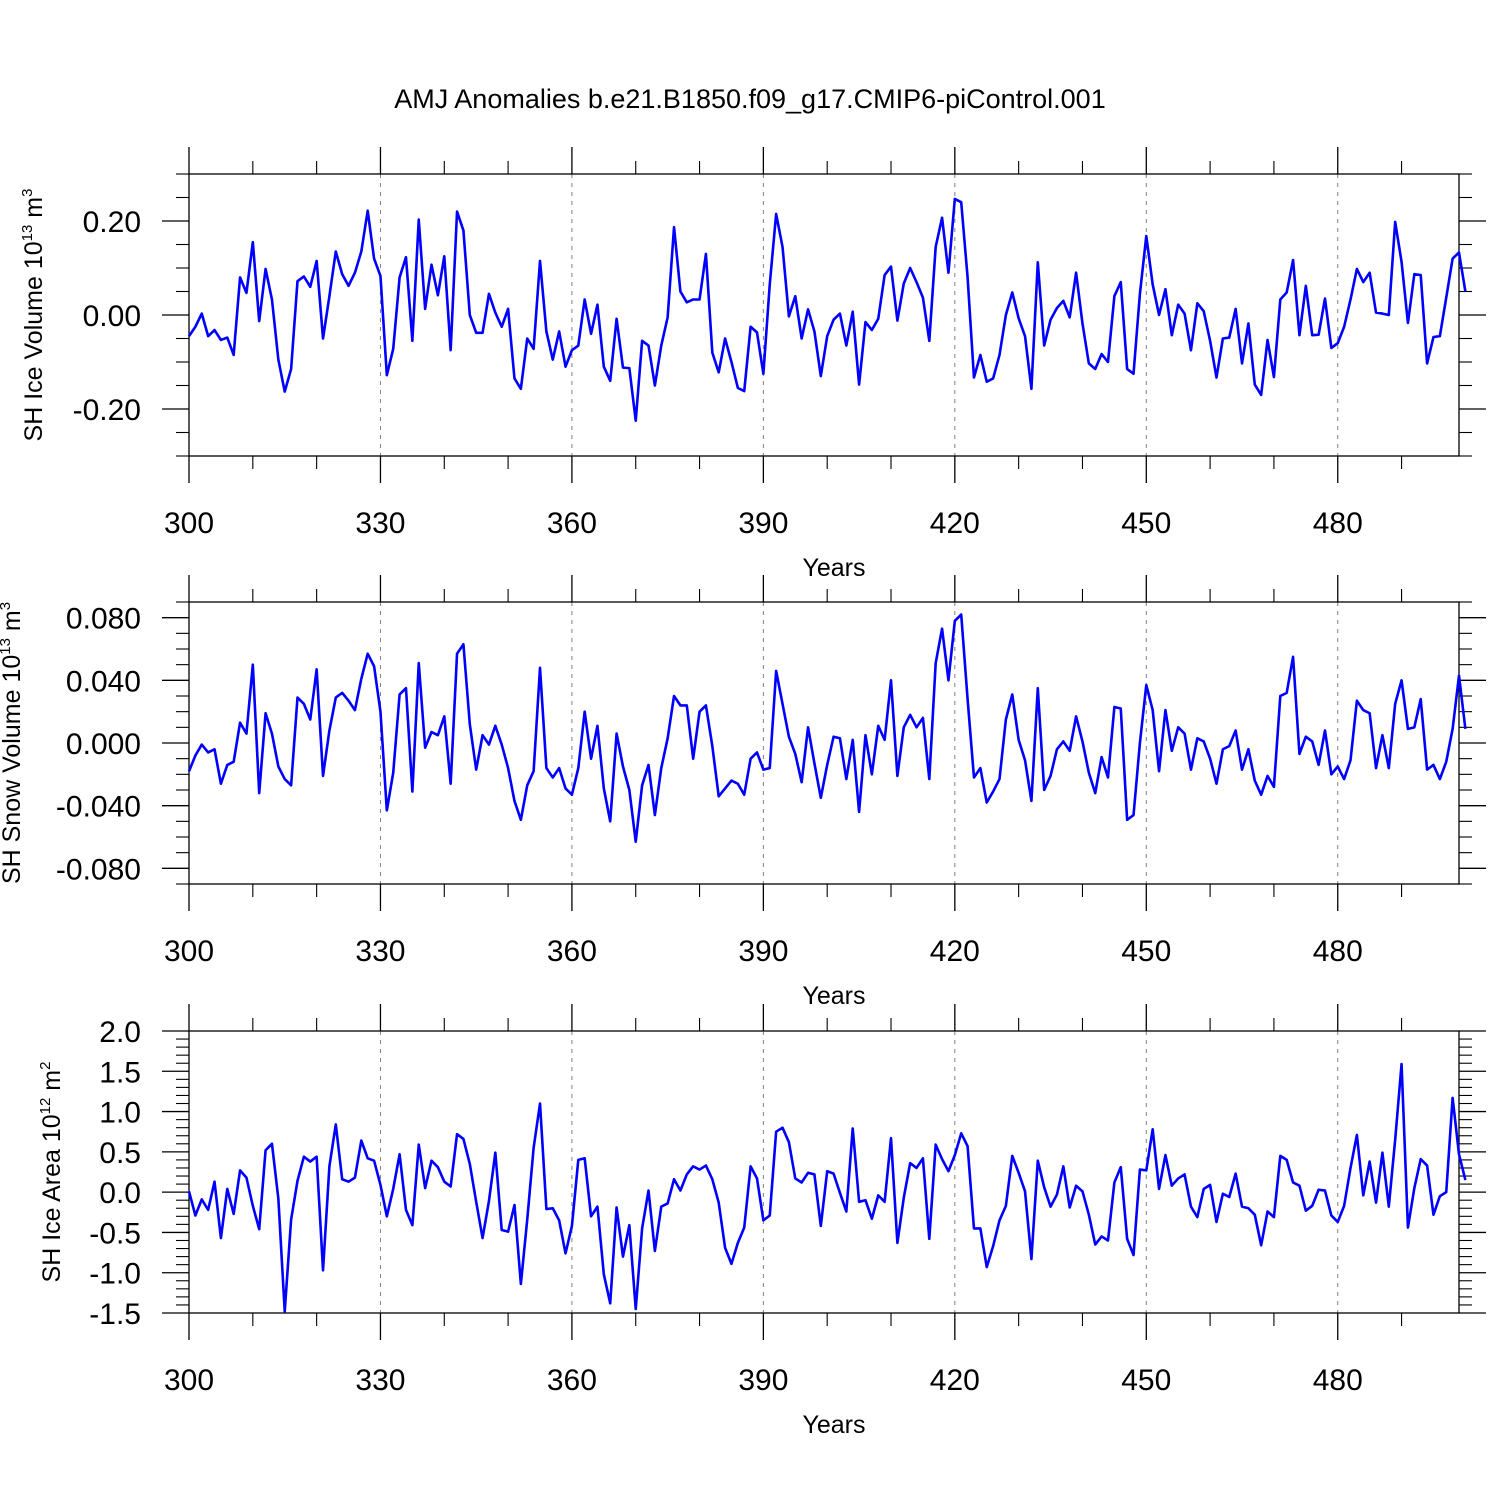 This screenshot has width=1500, height=1500. What do you see at coordinates (120, 1032) in the screenshot?
I see `y-tick-label: 2.0` at bounding box center [120, 1032].